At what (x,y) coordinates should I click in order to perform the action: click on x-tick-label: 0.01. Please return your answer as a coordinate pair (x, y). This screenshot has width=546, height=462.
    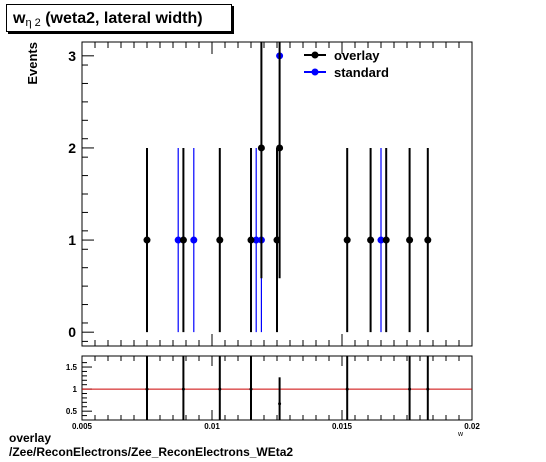
    Looking at the image, I should click on (212, 426).